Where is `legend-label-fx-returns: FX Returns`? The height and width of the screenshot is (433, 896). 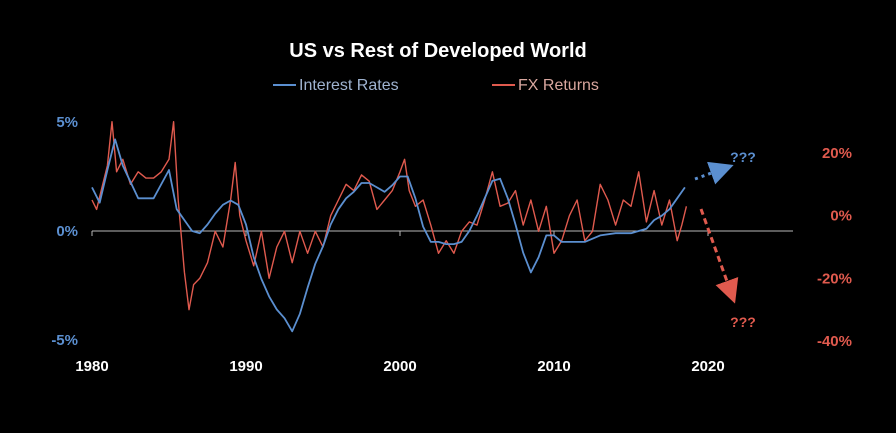
legend-label-fx-returns: FX Returns is located at coordinates (558, 85).